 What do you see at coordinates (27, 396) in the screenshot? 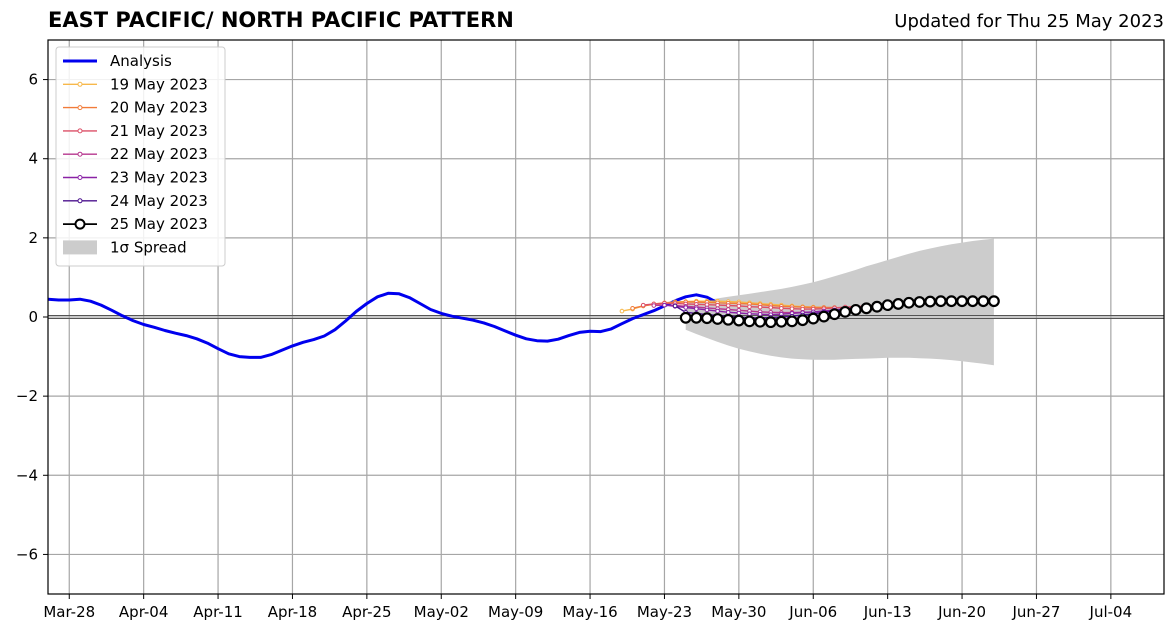
I see `y-tick-label: −2` at bounding box center [27, 396].